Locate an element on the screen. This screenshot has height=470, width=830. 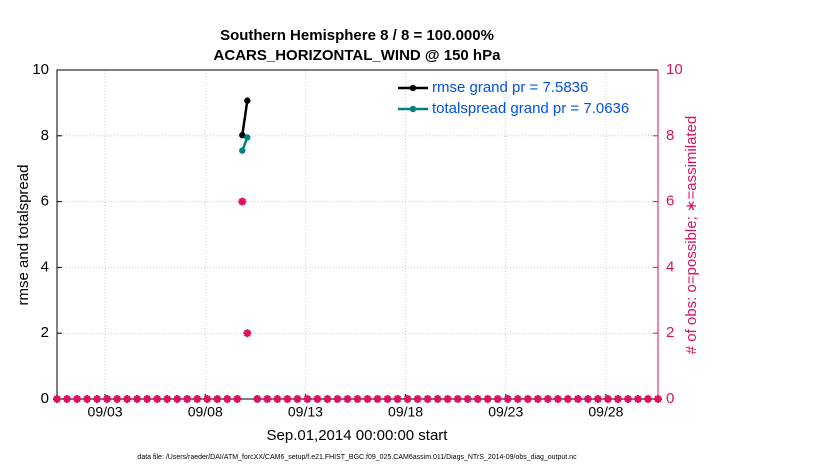
y-axis-label: rmse and totalspread is located at coordinates (23, 235).